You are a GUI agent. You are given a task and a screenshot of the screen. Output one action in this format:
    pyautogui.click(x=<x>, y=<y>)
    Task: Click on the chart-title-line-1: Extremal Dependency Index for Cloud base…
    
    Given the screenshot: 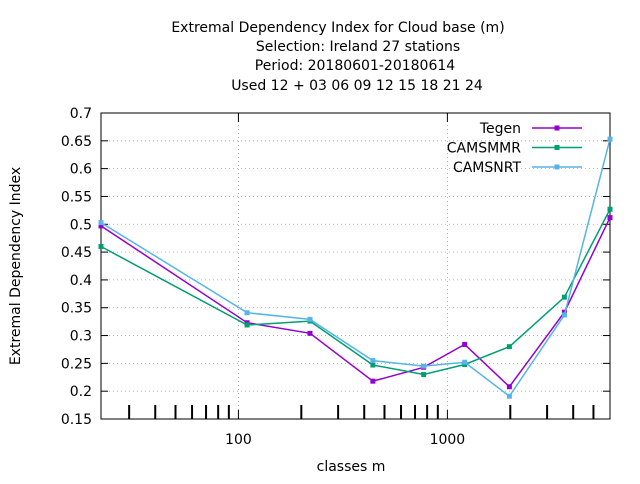 What is the action you would take?
    pyautogui.click(x=337, y=28)
    